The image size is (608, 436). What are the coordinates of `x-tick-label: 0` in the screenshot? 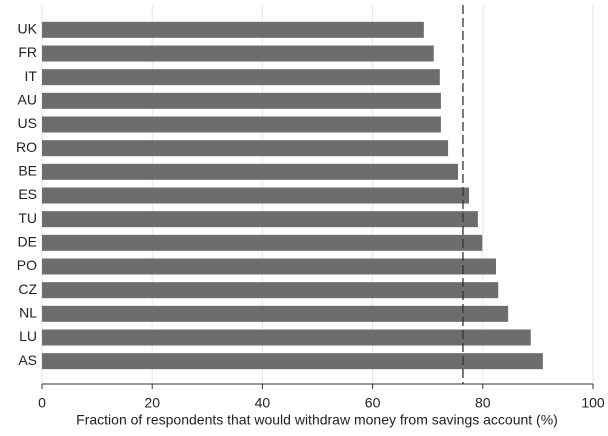 It's located at (42, 403).